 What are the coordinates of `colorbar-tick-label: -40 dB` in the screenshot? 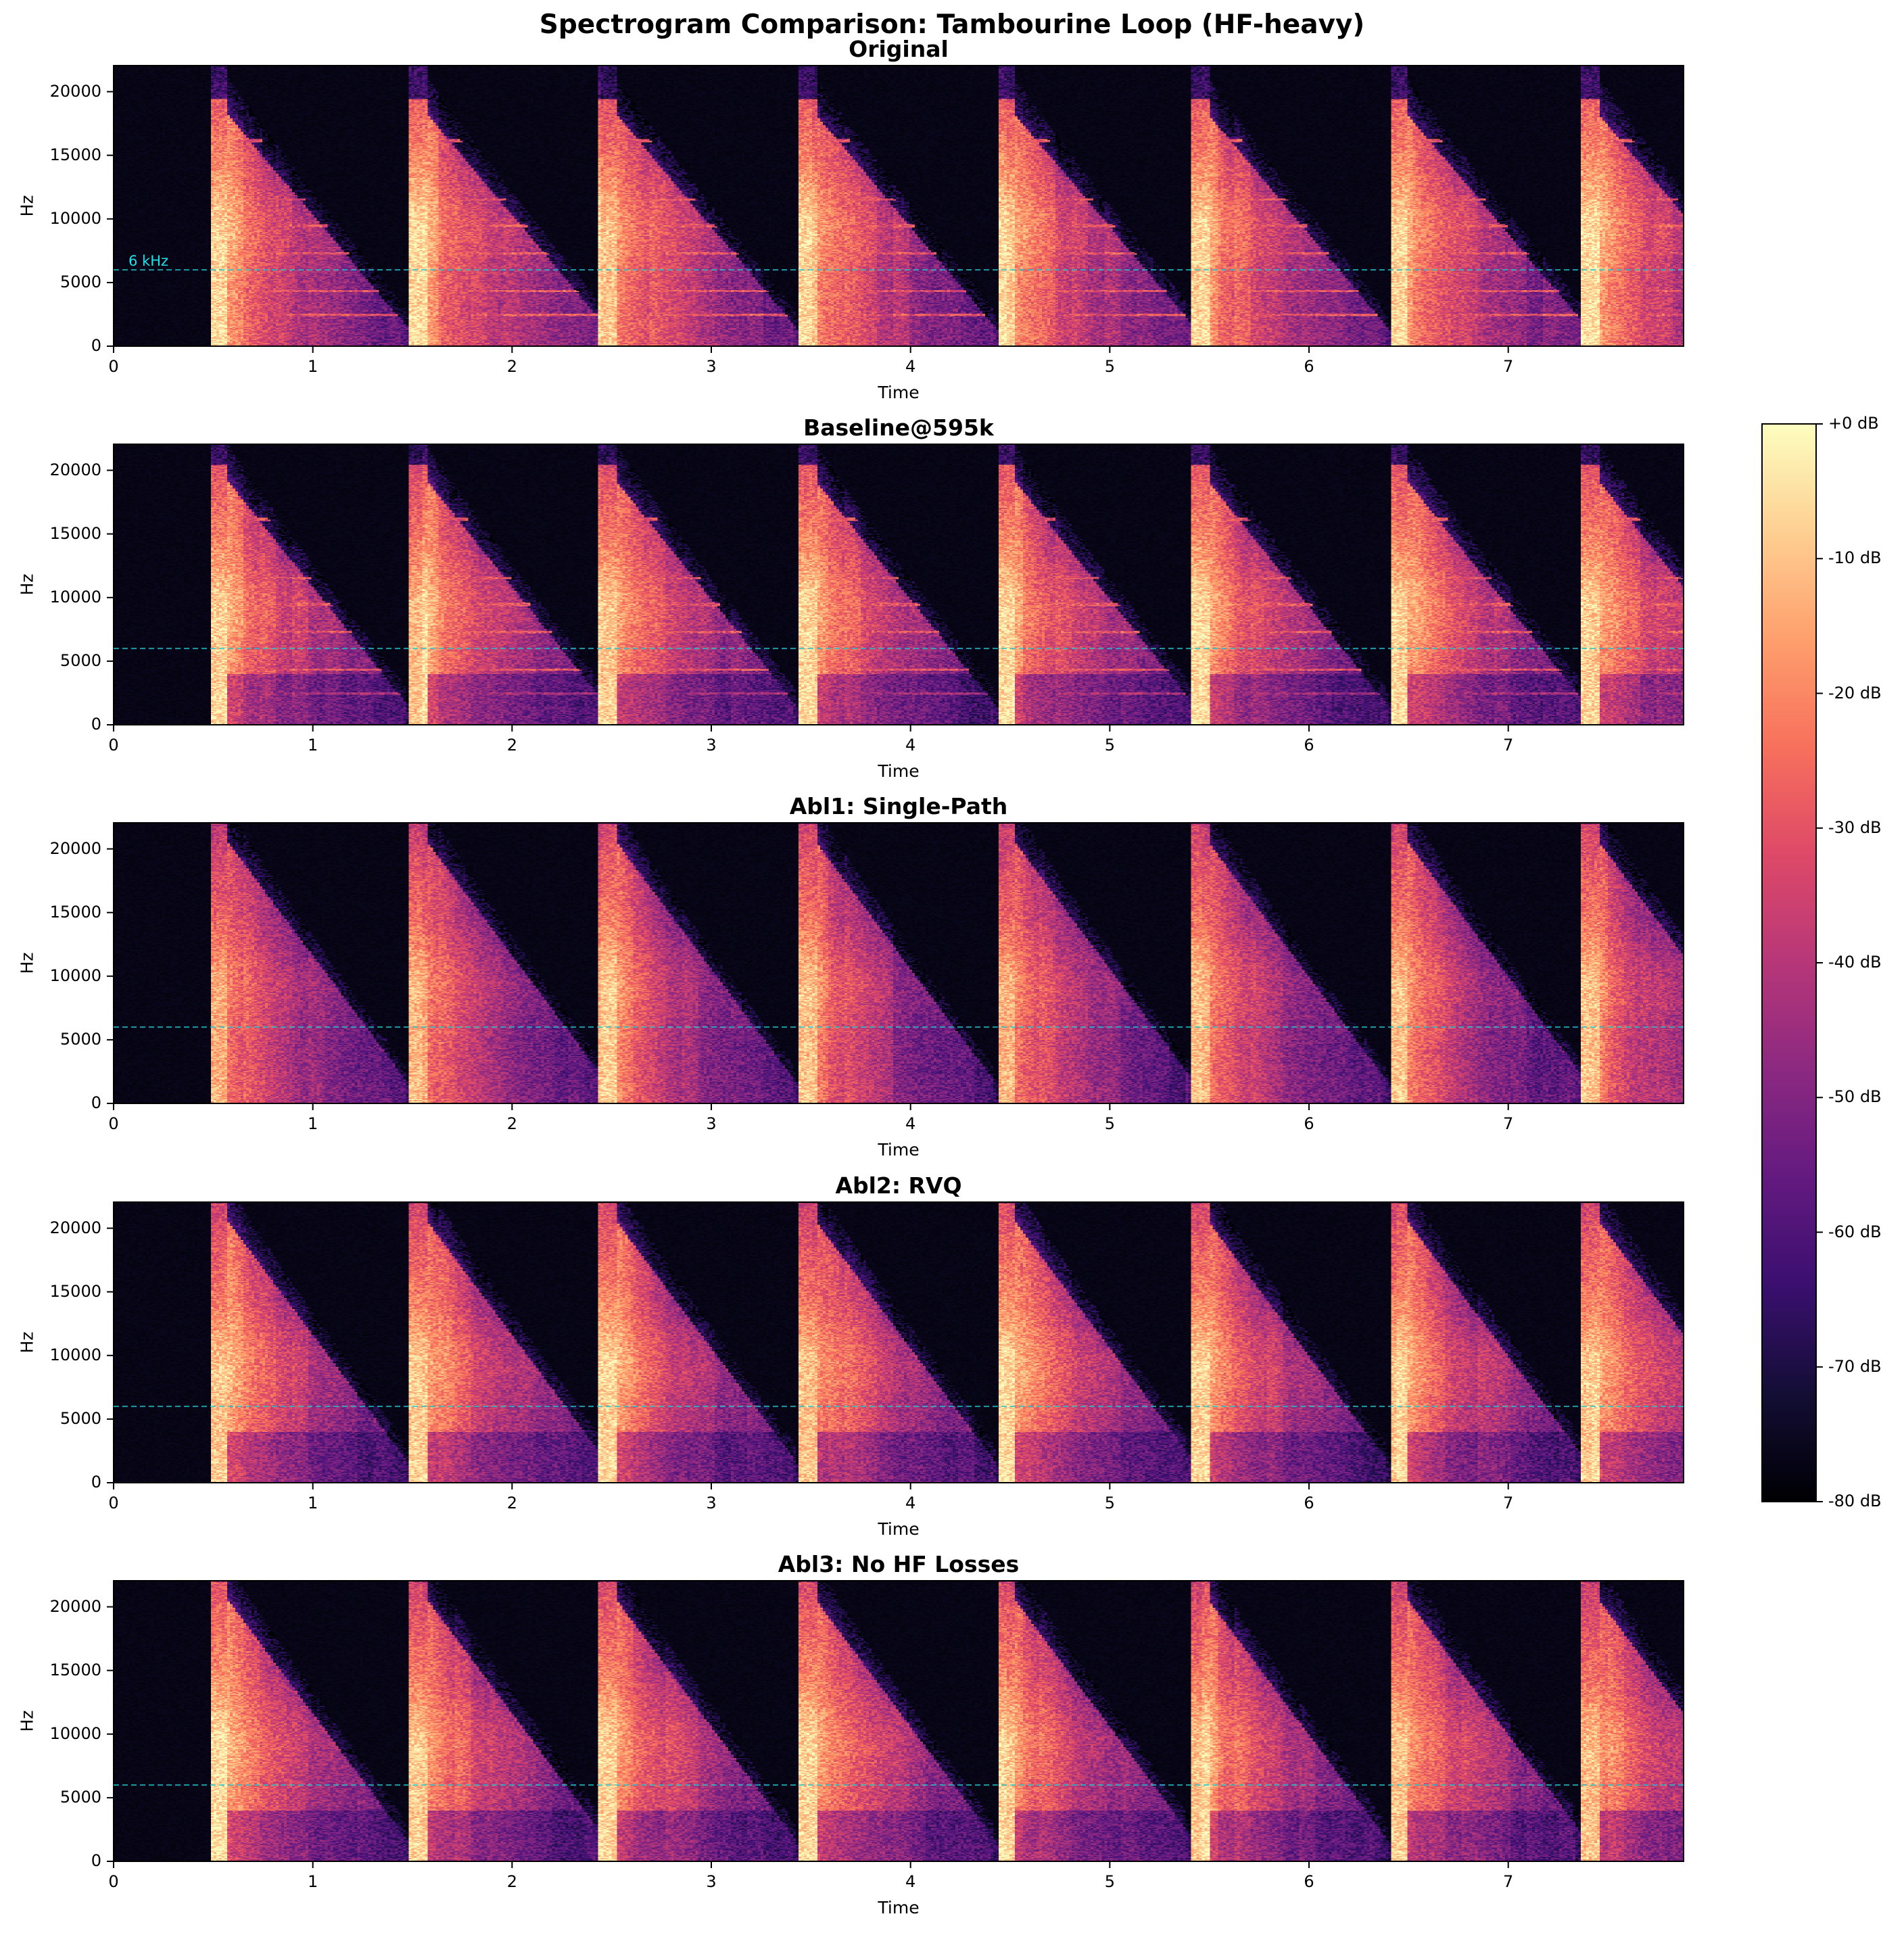 It's located at (1855, 962).